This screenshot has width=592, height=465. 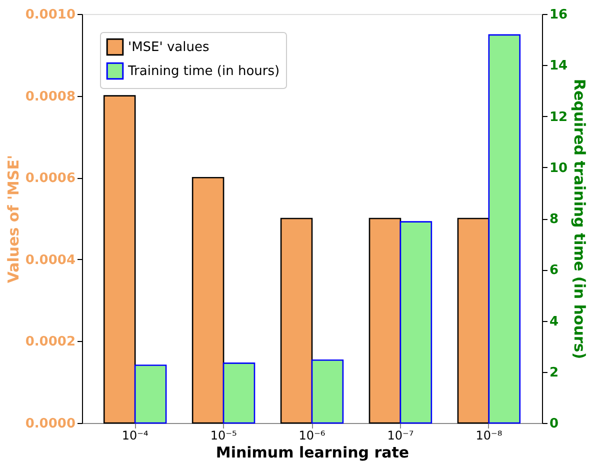 I want to click on y2-axis-title: Required training time (in hours), so click(x=579, y=219).